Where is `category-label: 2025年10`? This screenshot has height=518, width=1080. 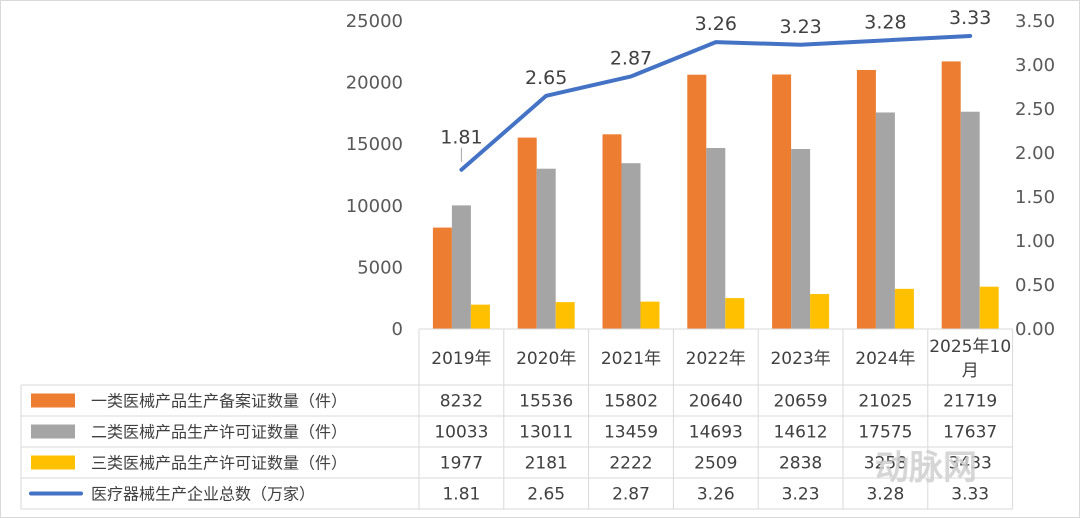 category-label: 2025年10 is located at coordinates (970, 347).